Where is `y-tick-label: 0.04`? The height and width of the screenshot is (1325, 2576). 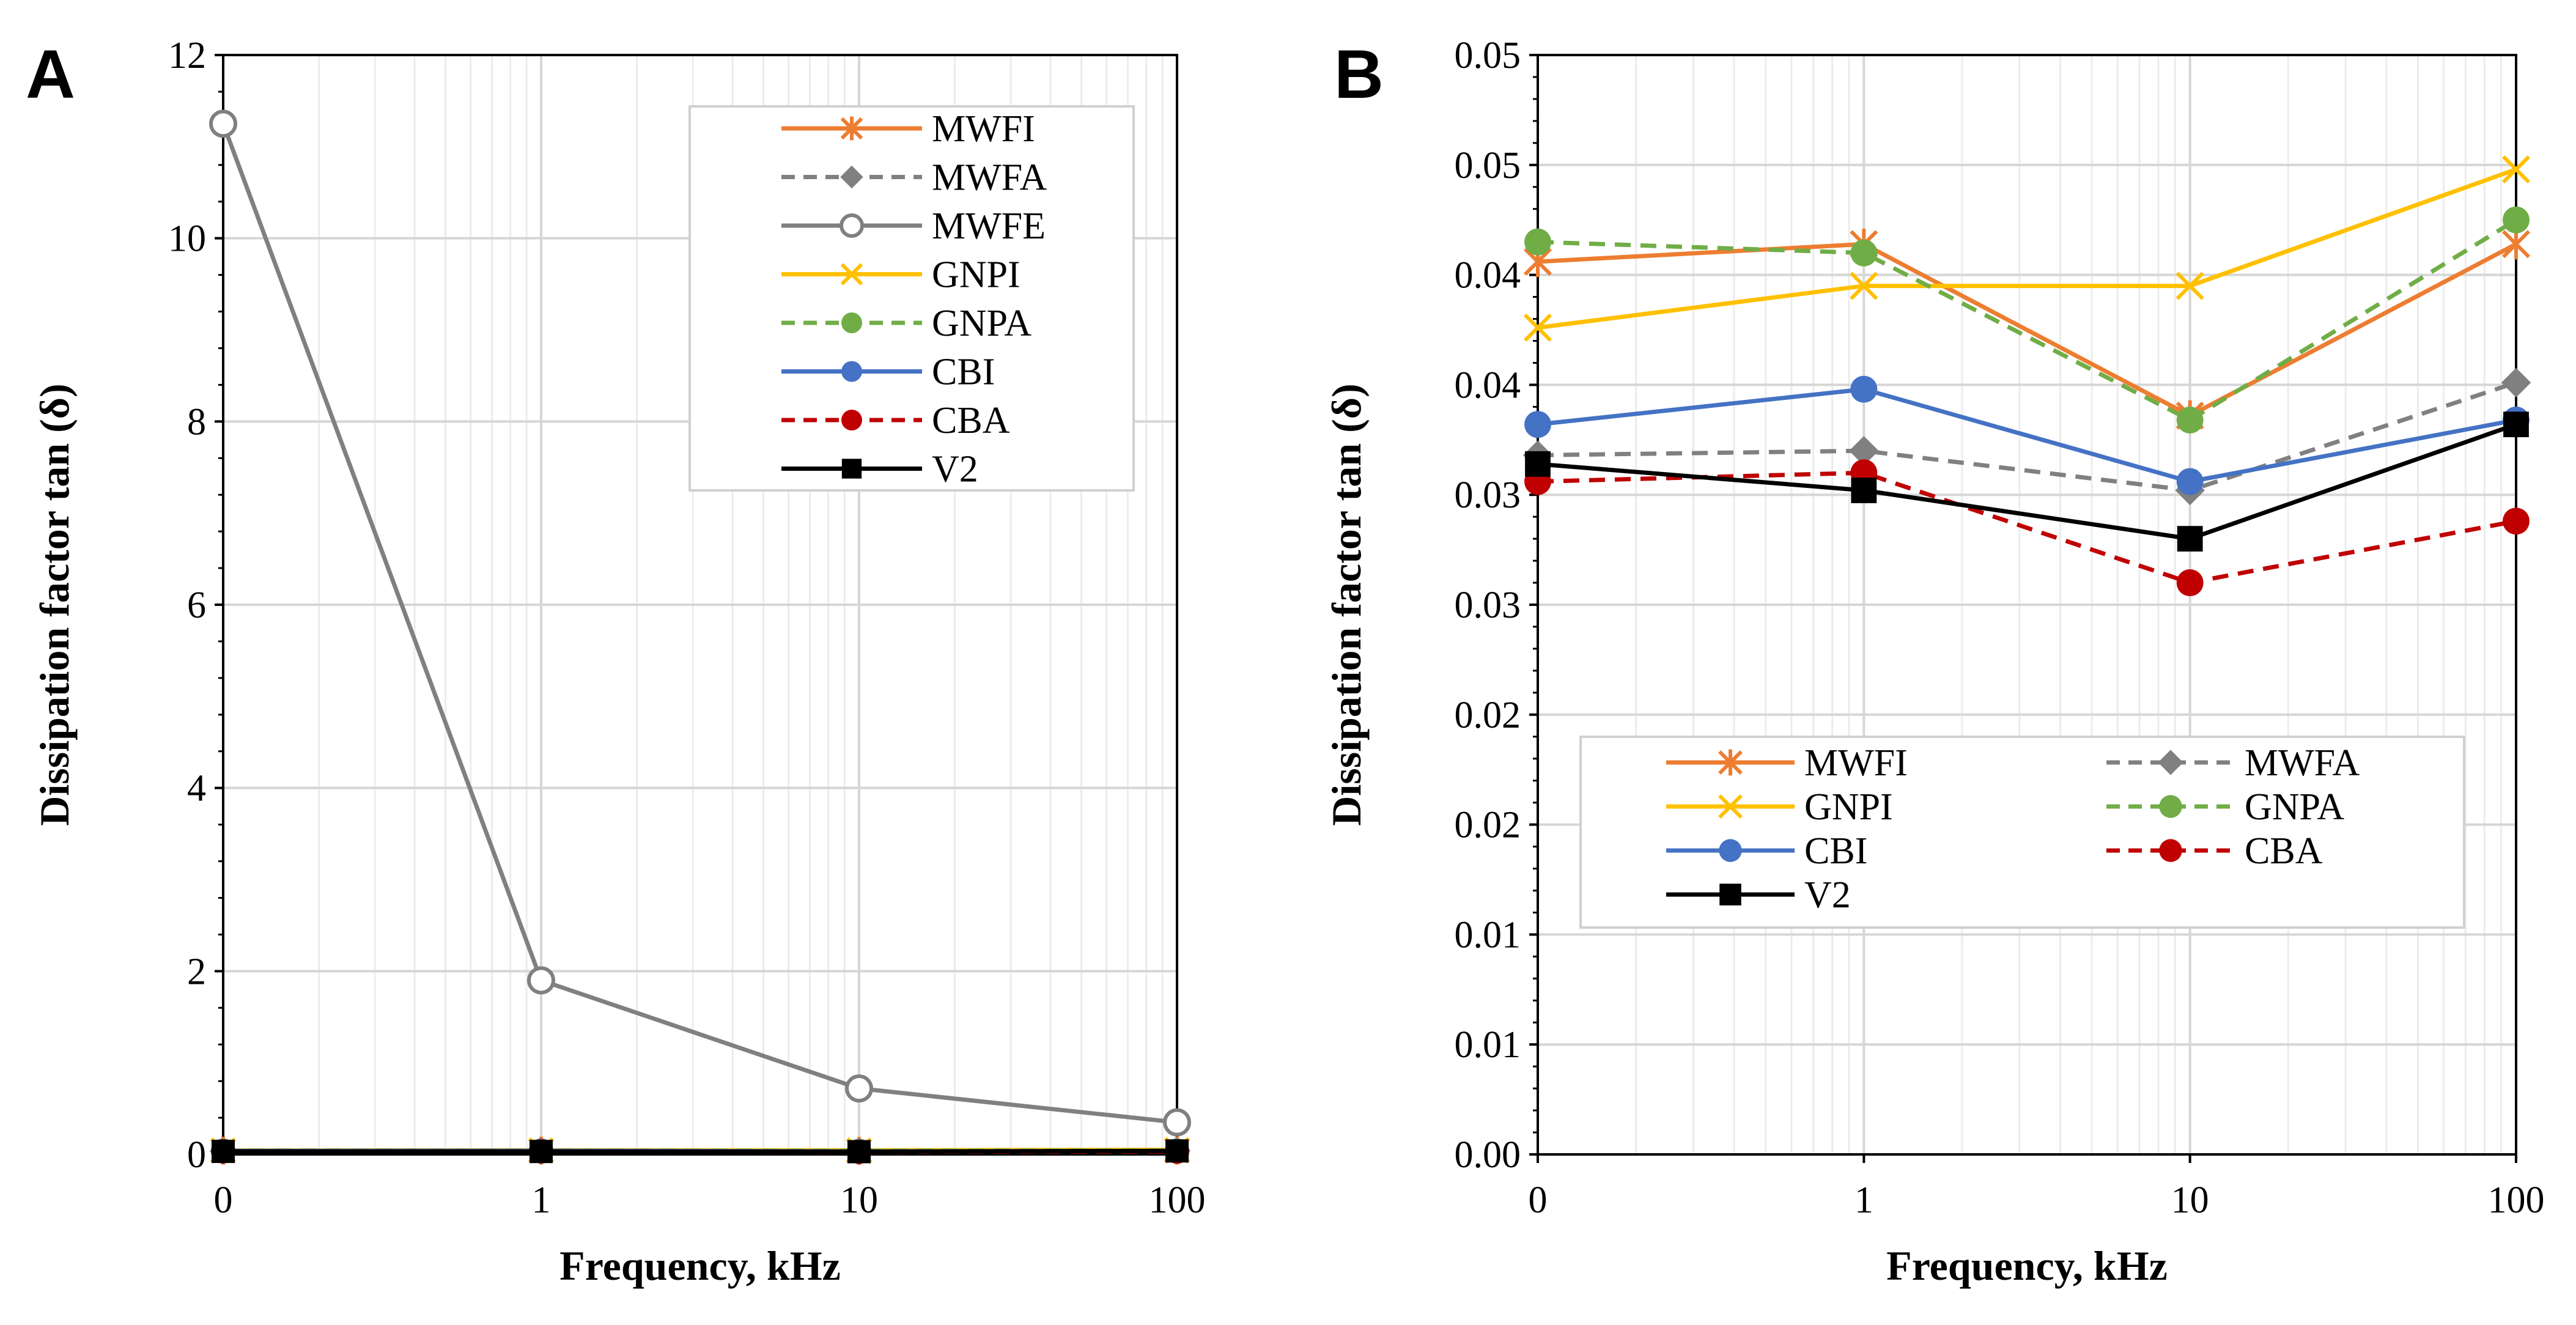
y-tick-label: 0.04 is located at coordinates (1488, 276).